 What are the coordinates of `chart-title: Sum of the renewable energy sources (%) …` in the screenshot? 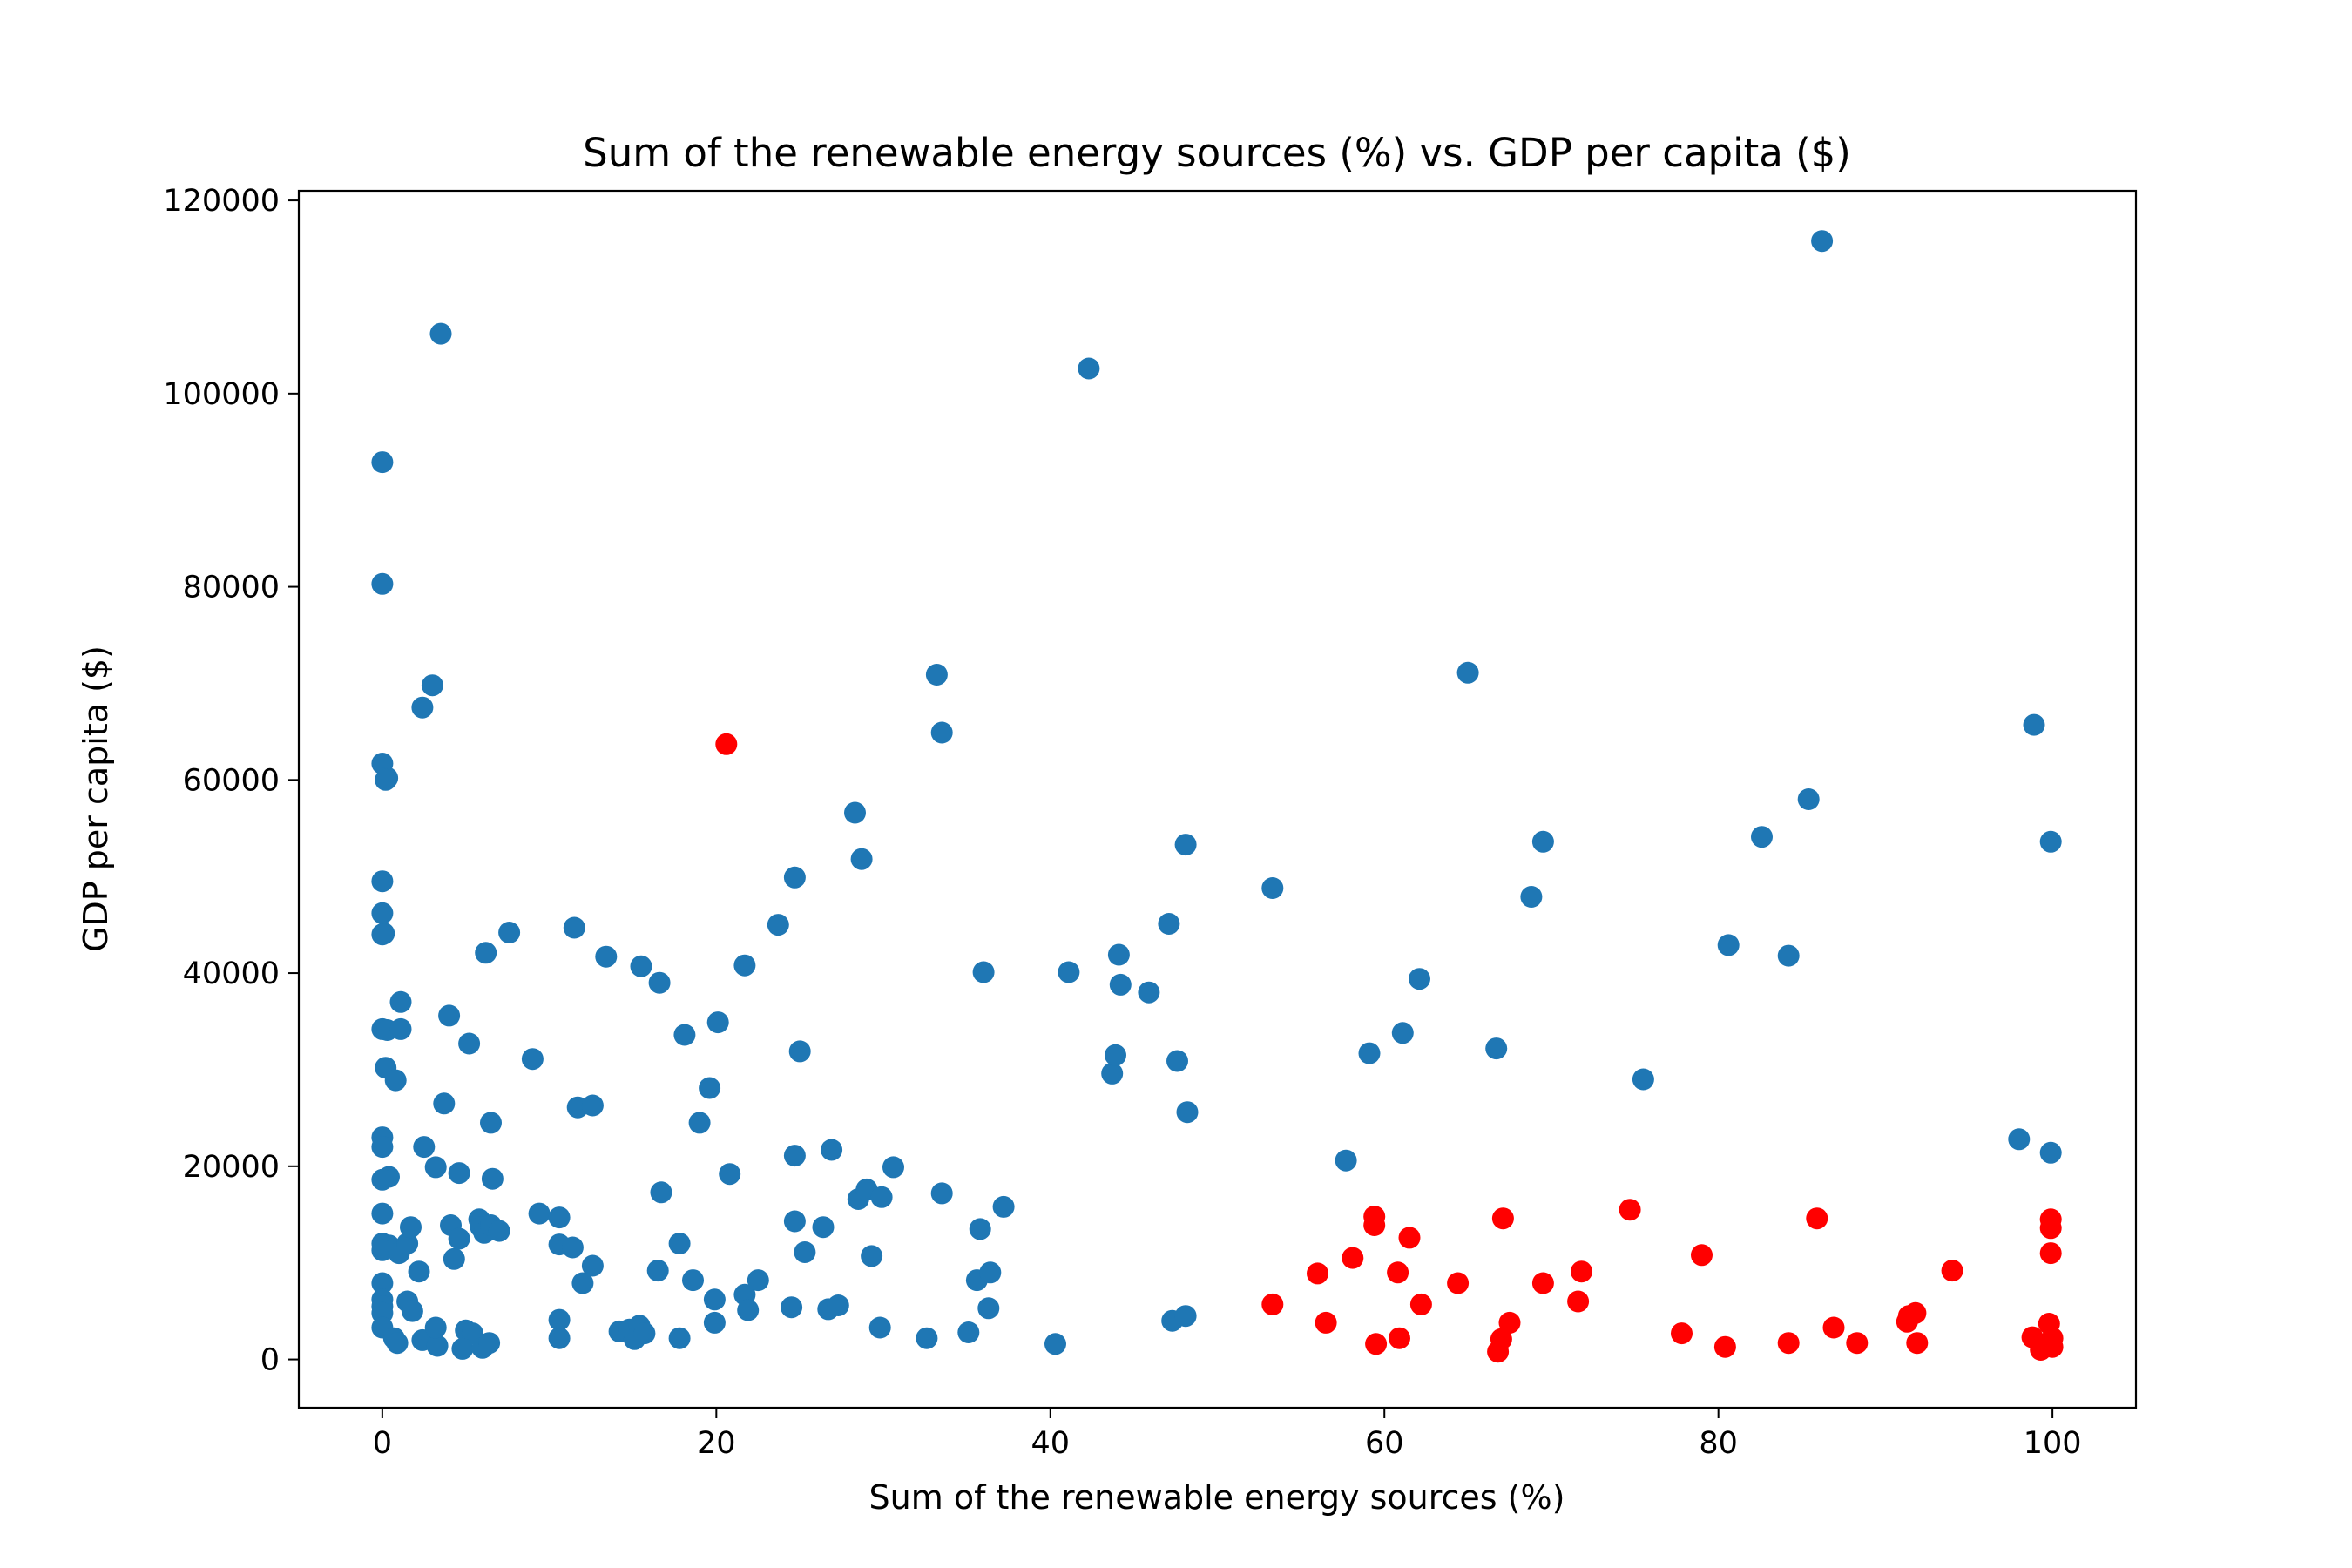 It's located at (1217, 153).